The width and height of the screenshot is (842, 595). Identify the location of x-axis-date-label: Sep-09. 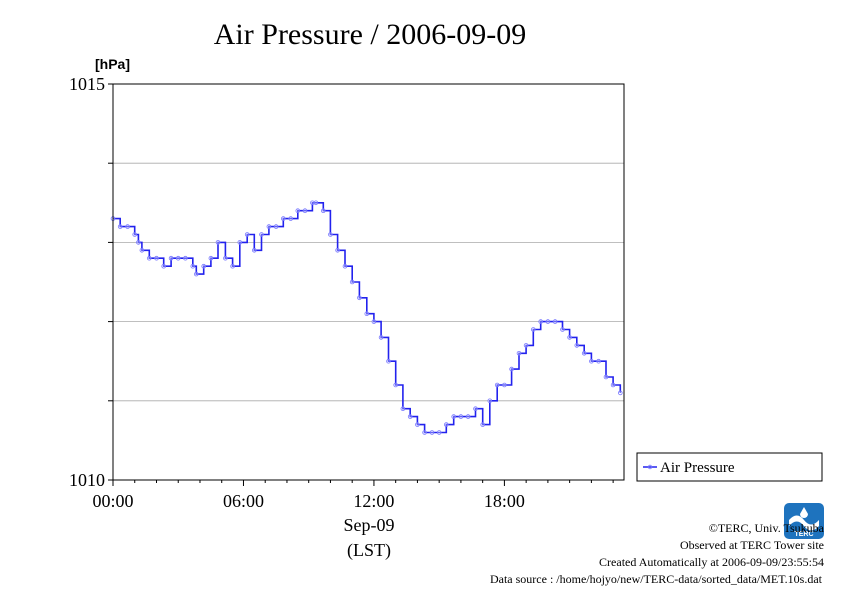
(369, 525).